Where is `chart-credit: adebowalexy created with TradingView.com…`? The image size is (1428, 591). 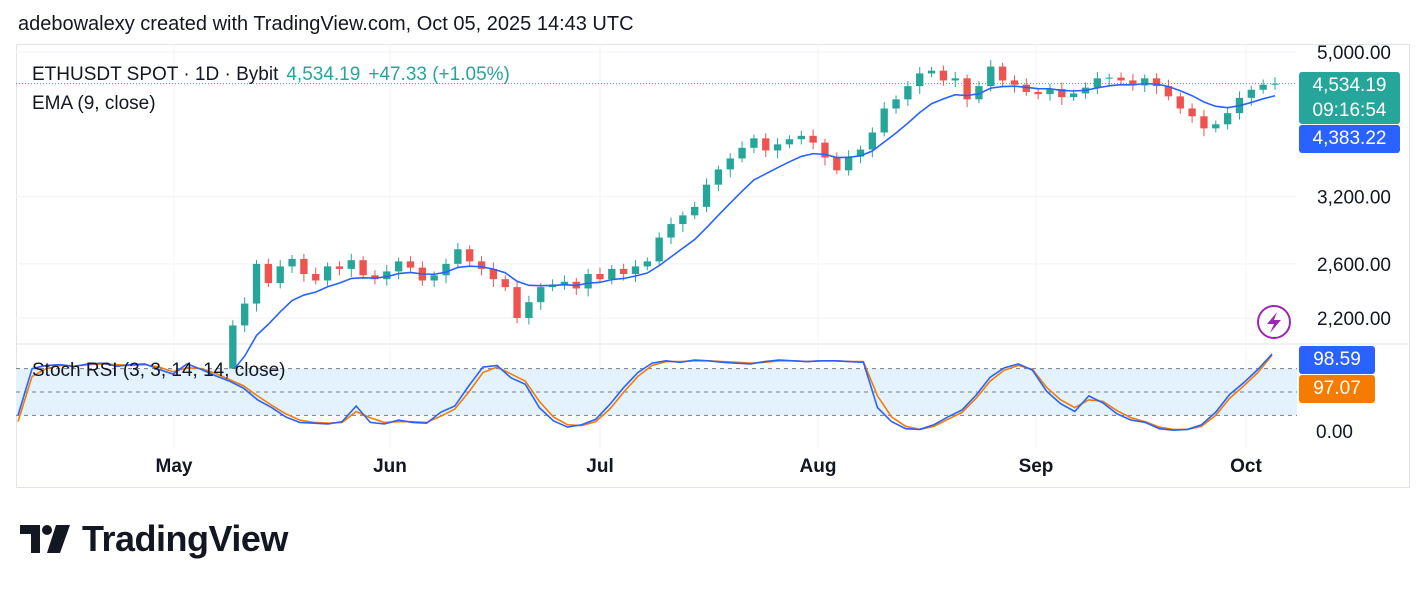
chart-credit: adebowalexy created with TradingView.com… is located at coordinates (326, 24).